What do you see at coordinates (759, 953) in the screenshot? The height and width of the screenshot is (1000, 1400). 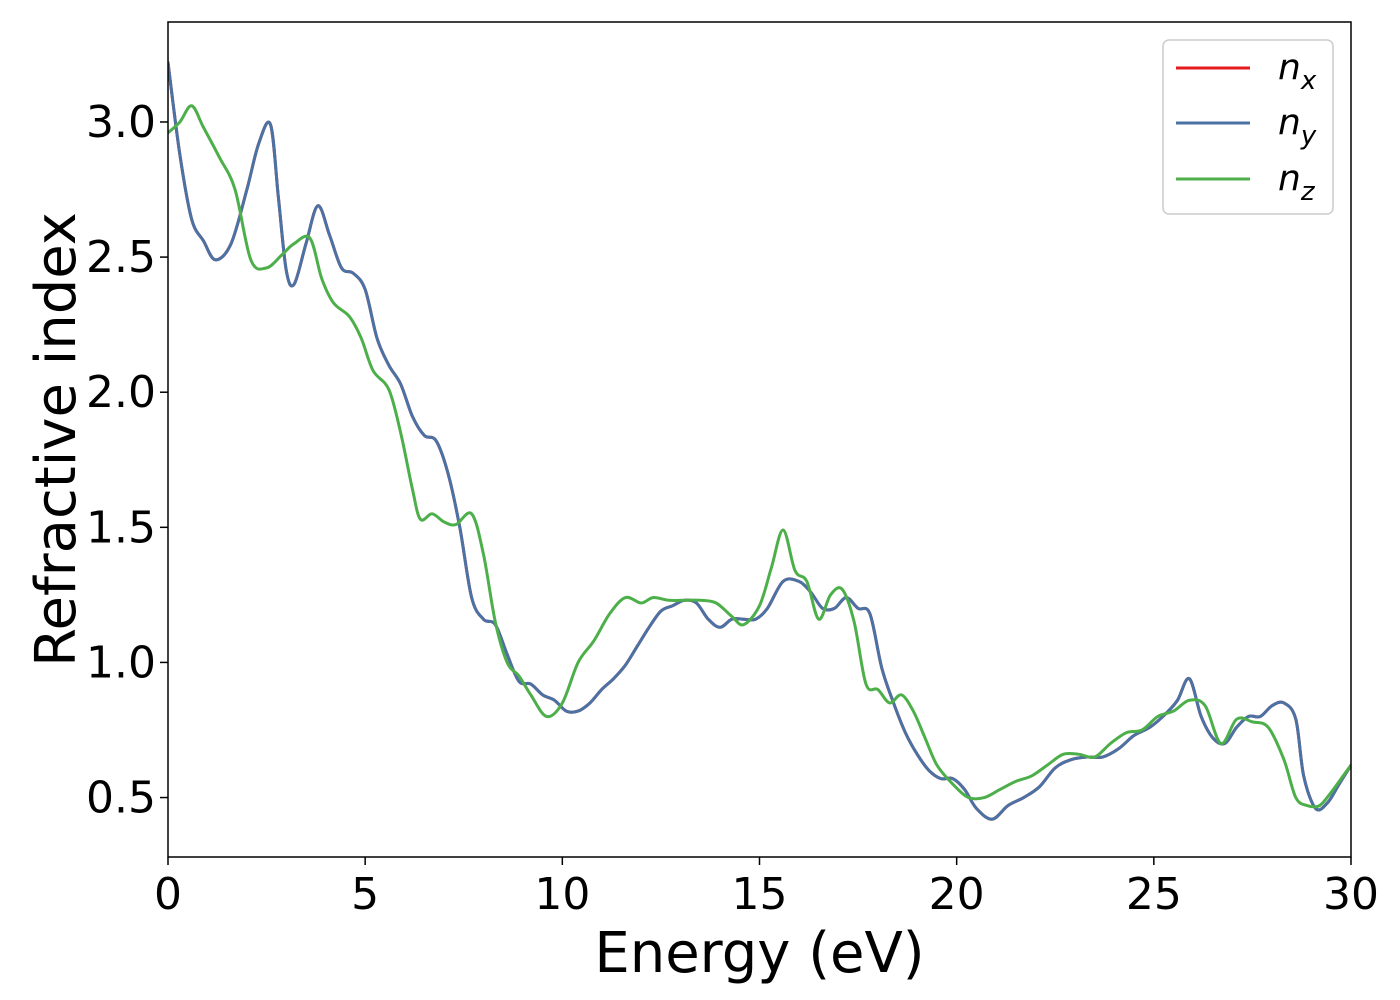 I see `x-axis-label: Energy (eV)` at bounding box center [759, 953].